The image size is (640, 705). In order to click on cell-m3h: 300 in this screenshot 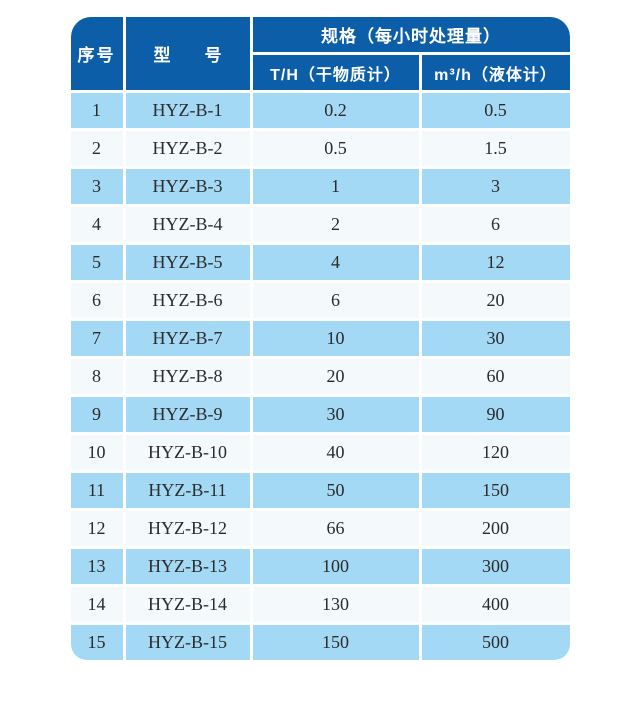, I will do `click(495, 566)`.